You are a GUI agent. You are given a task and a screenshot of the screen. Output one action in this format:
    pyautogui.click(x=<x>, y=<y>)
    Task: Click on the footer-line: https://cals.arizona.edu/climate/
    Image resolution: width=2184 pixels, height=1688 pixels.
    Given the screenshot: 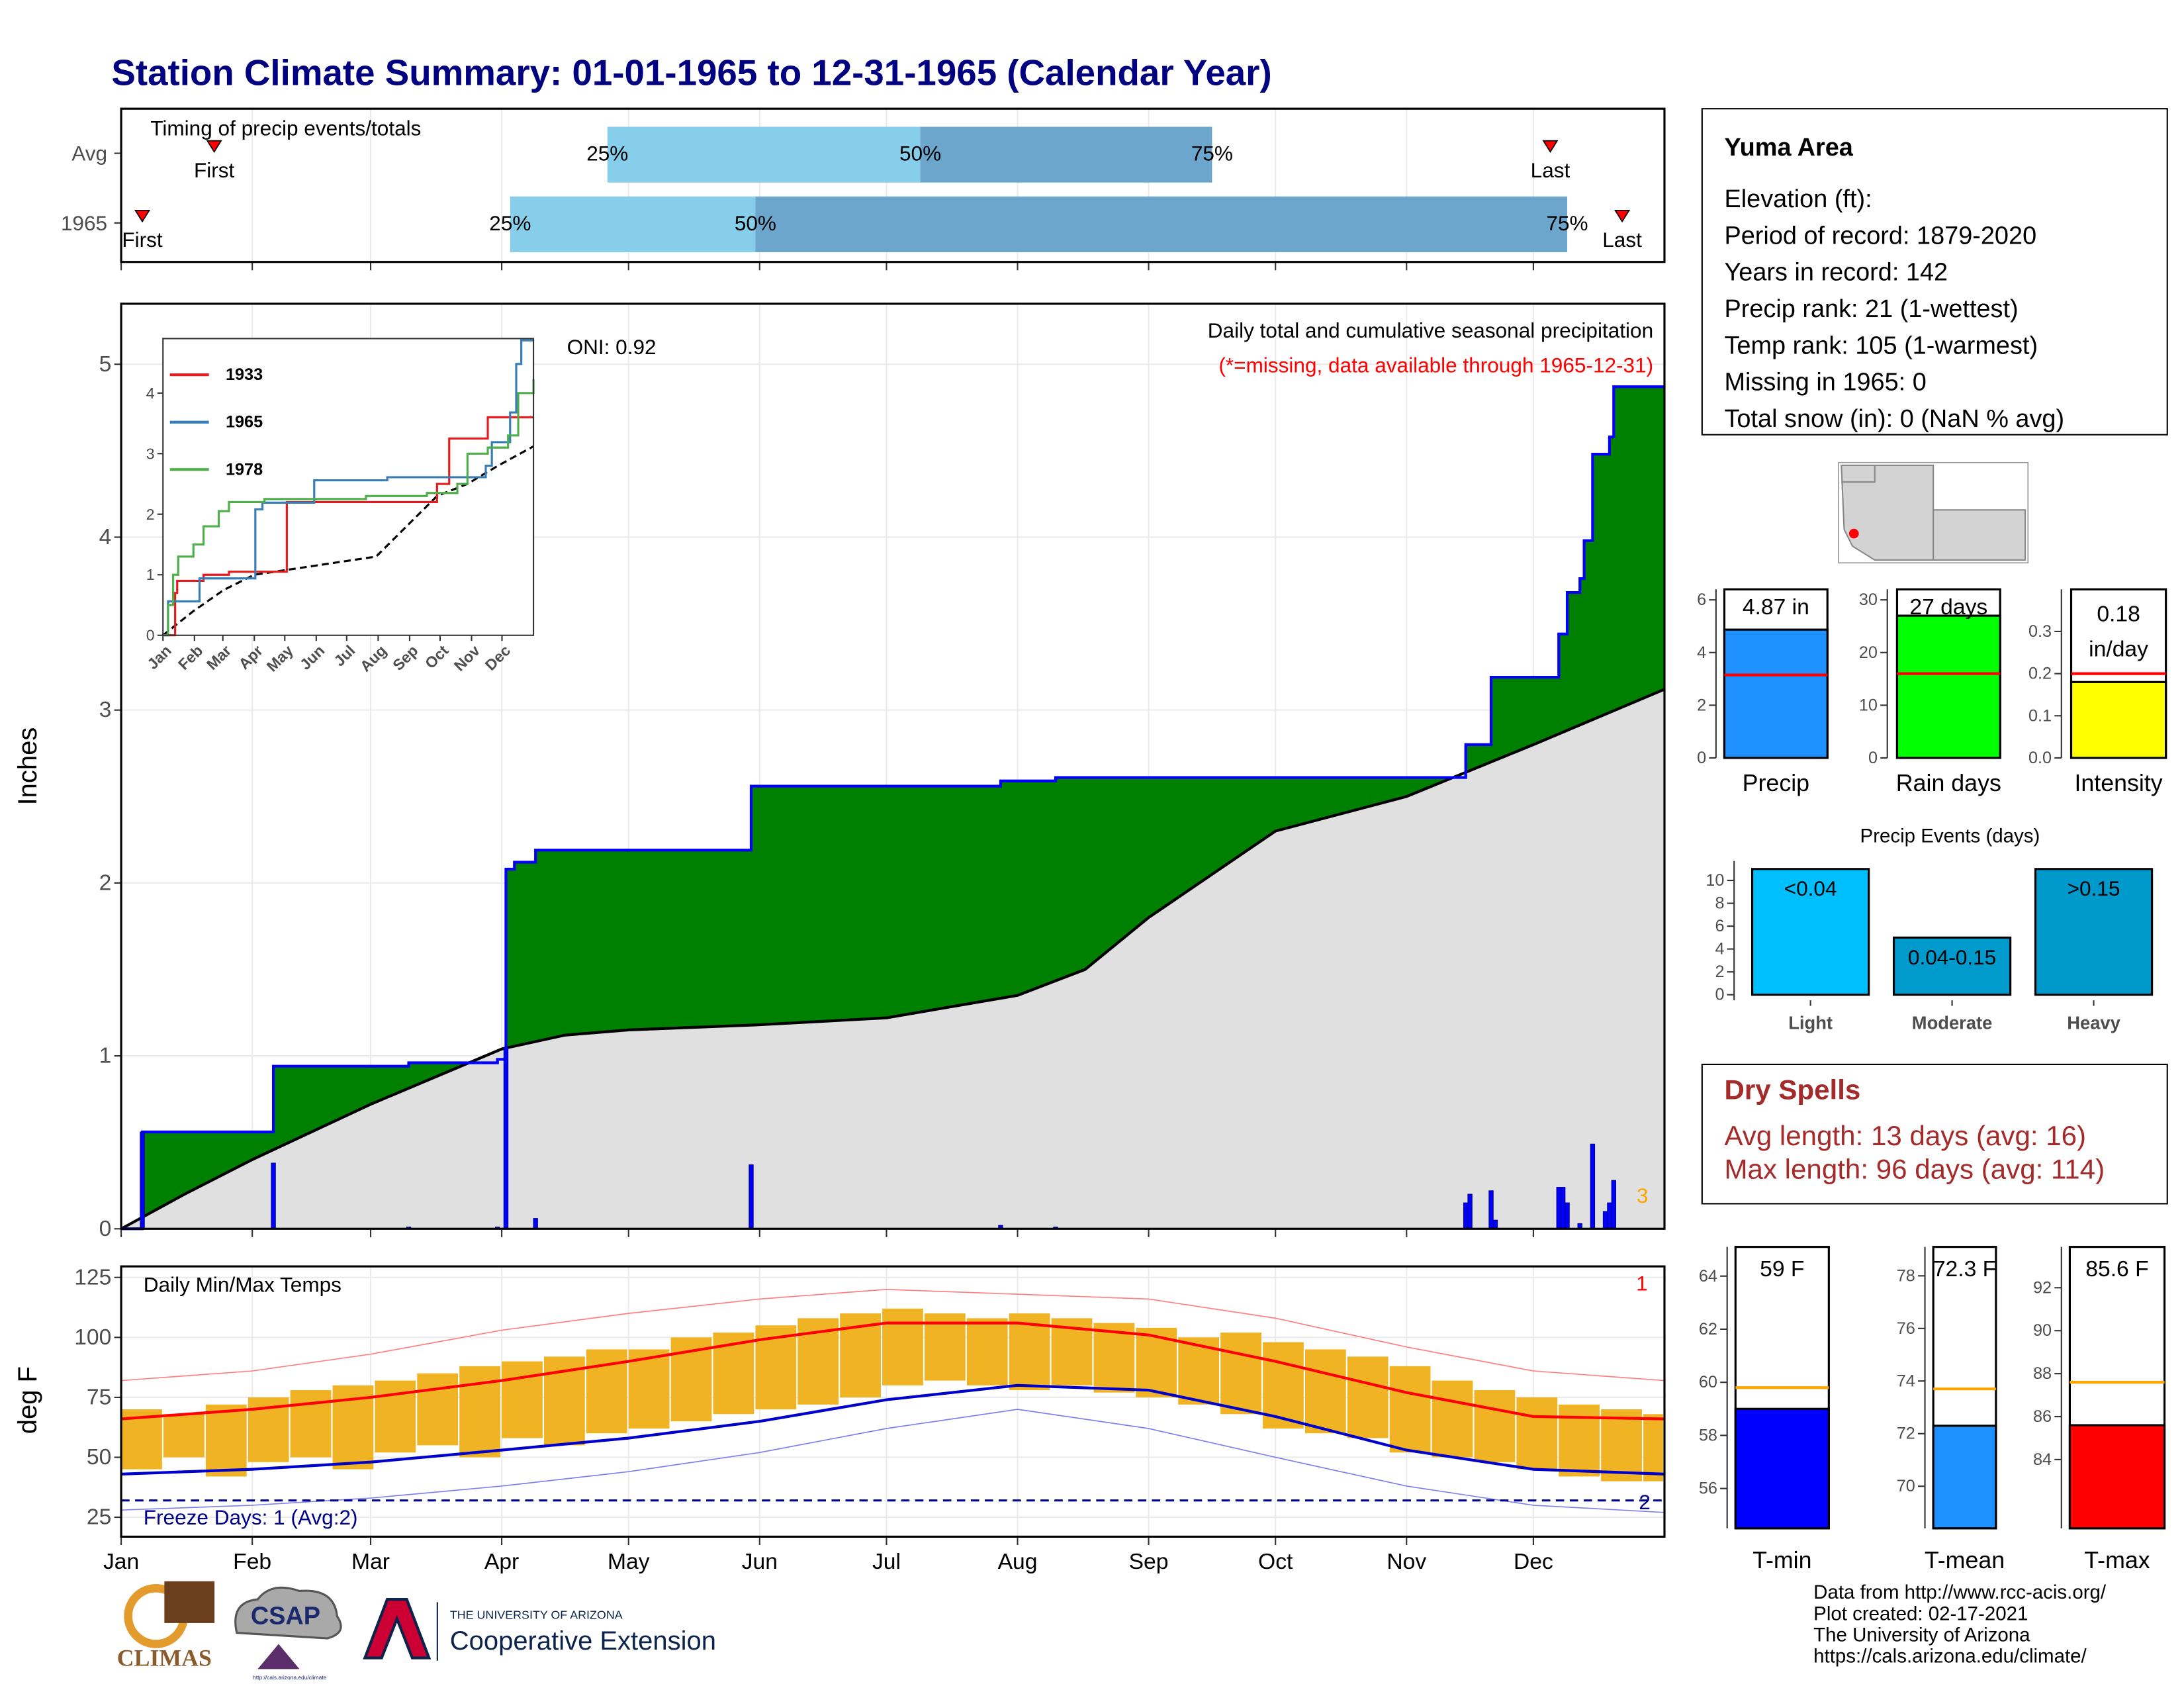 What is the action you would take?
    pyautogui.click(x=1950, y=1656)
    